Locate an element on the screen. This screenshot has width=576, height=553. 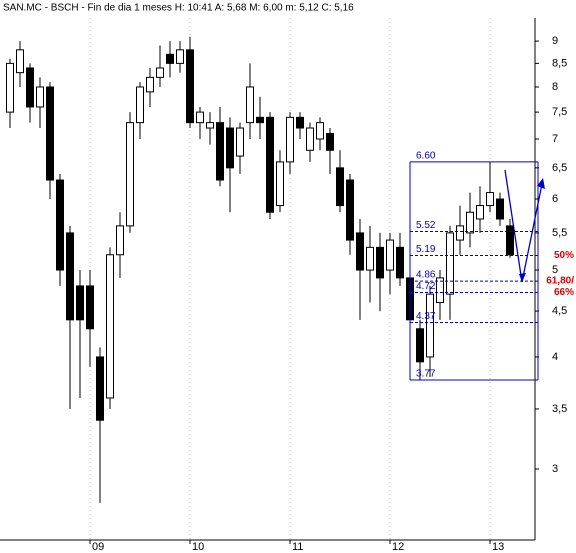
y-tick-label: 5 is located at coordinates (555, 270).